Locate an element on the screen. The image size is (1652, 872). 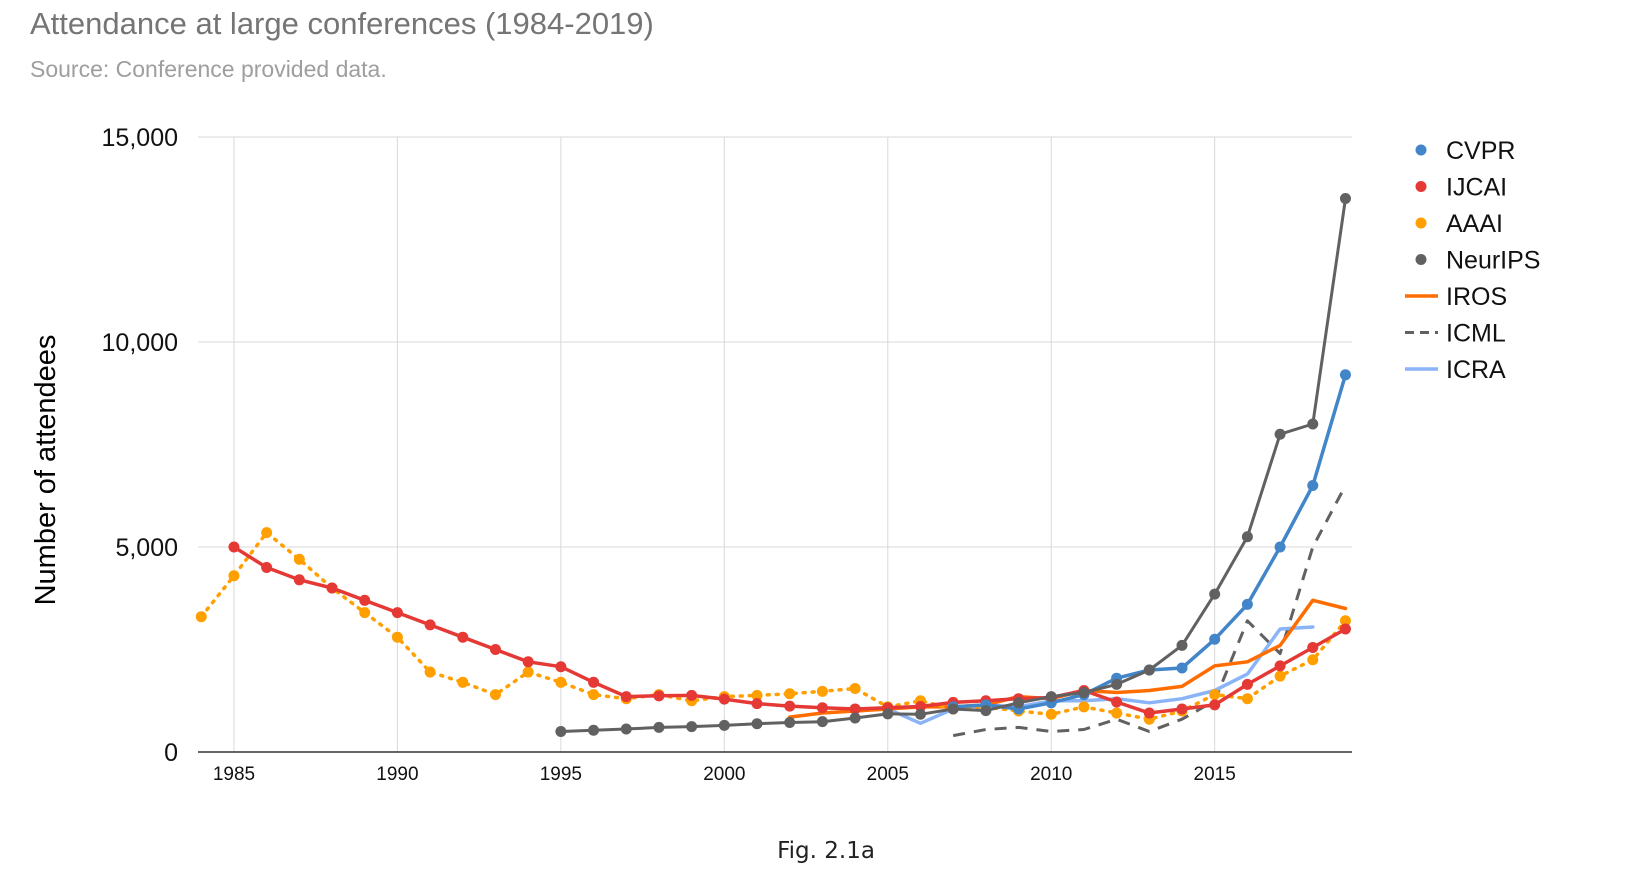
data-point-ijcai-2015 is located at coordinates (1215, 705).